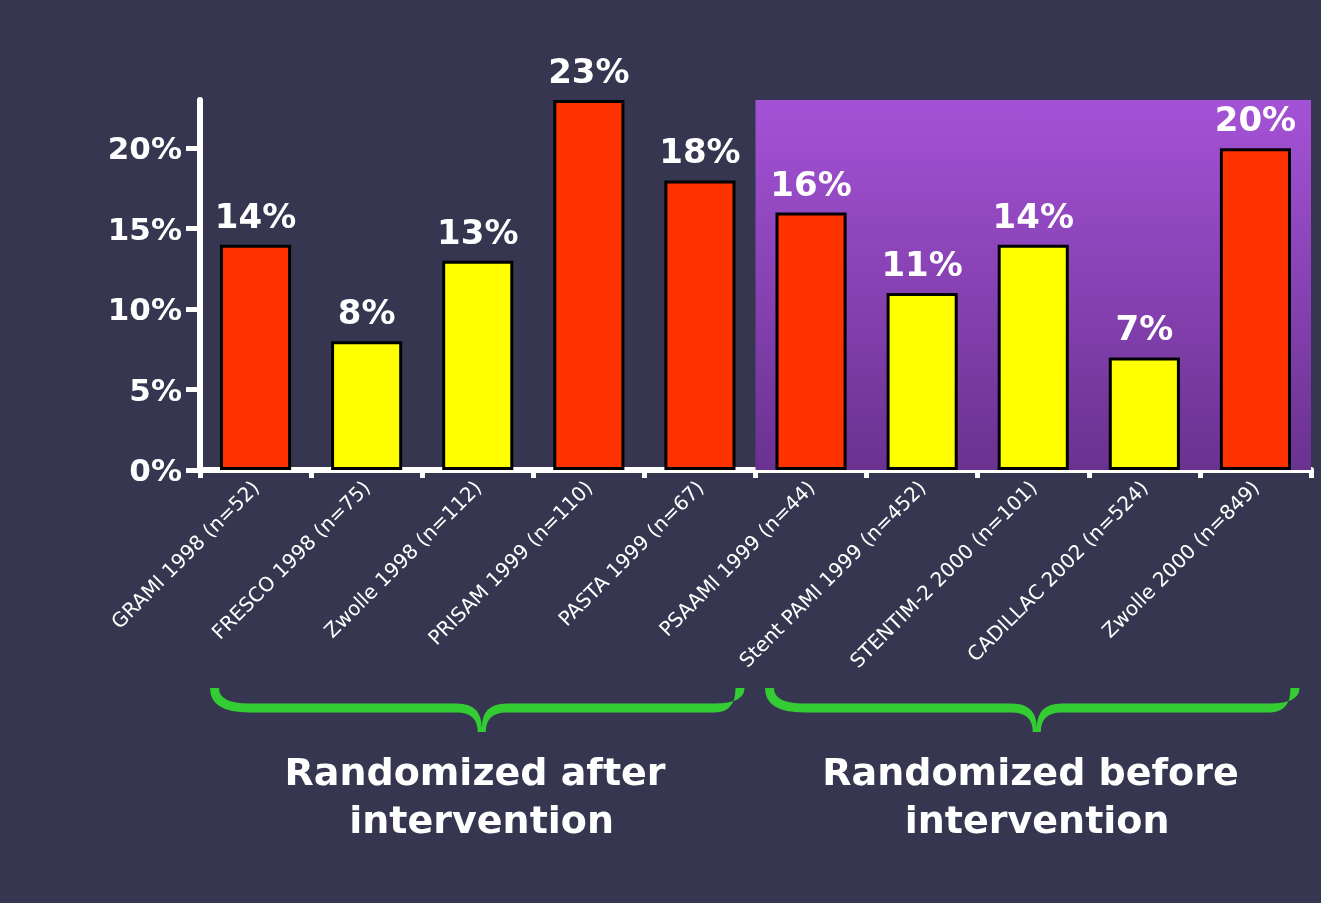  I want to click on data-label: 13%, so click(478, 231).